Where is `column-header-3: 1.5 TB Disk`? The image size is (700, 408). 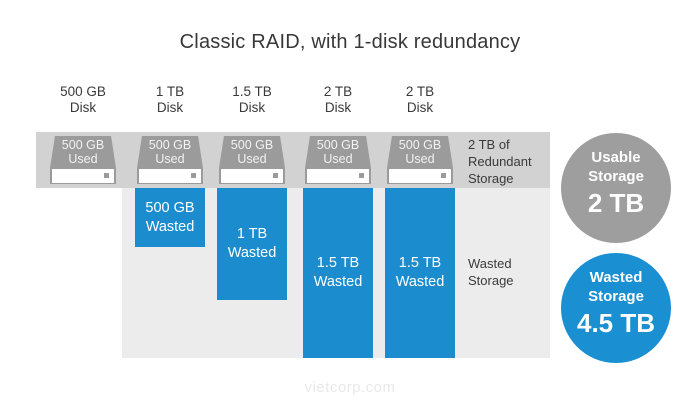
column-header-3: 1.5 TB Disk is located at coordinates (252, 99).